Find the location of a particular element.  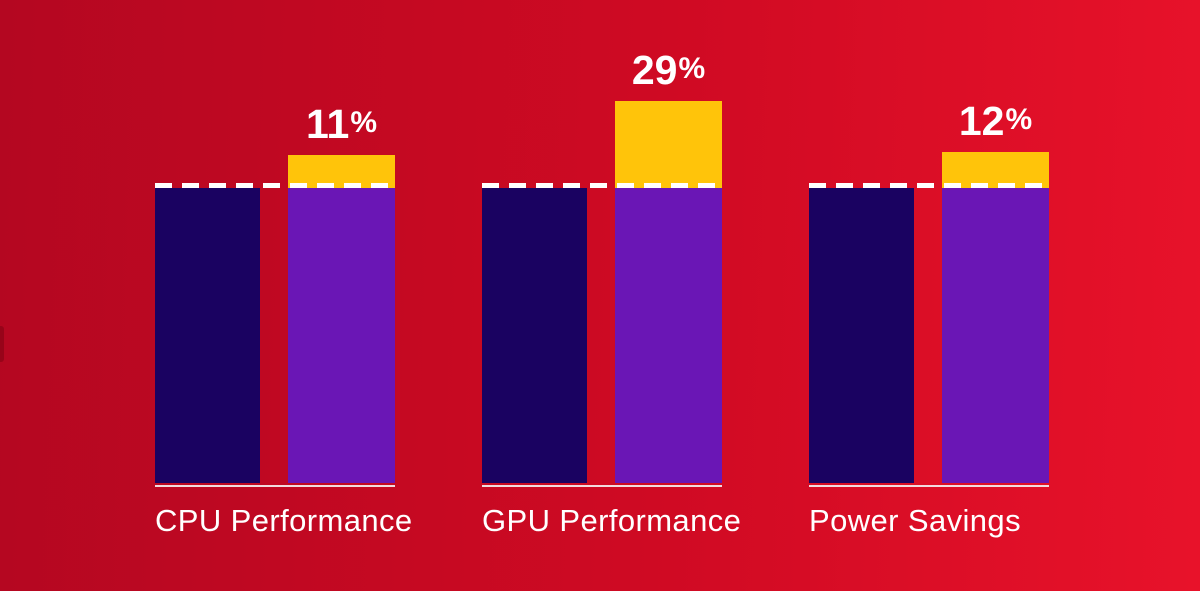

gain-percent-value: 12 is located at coordinates (981, 121).